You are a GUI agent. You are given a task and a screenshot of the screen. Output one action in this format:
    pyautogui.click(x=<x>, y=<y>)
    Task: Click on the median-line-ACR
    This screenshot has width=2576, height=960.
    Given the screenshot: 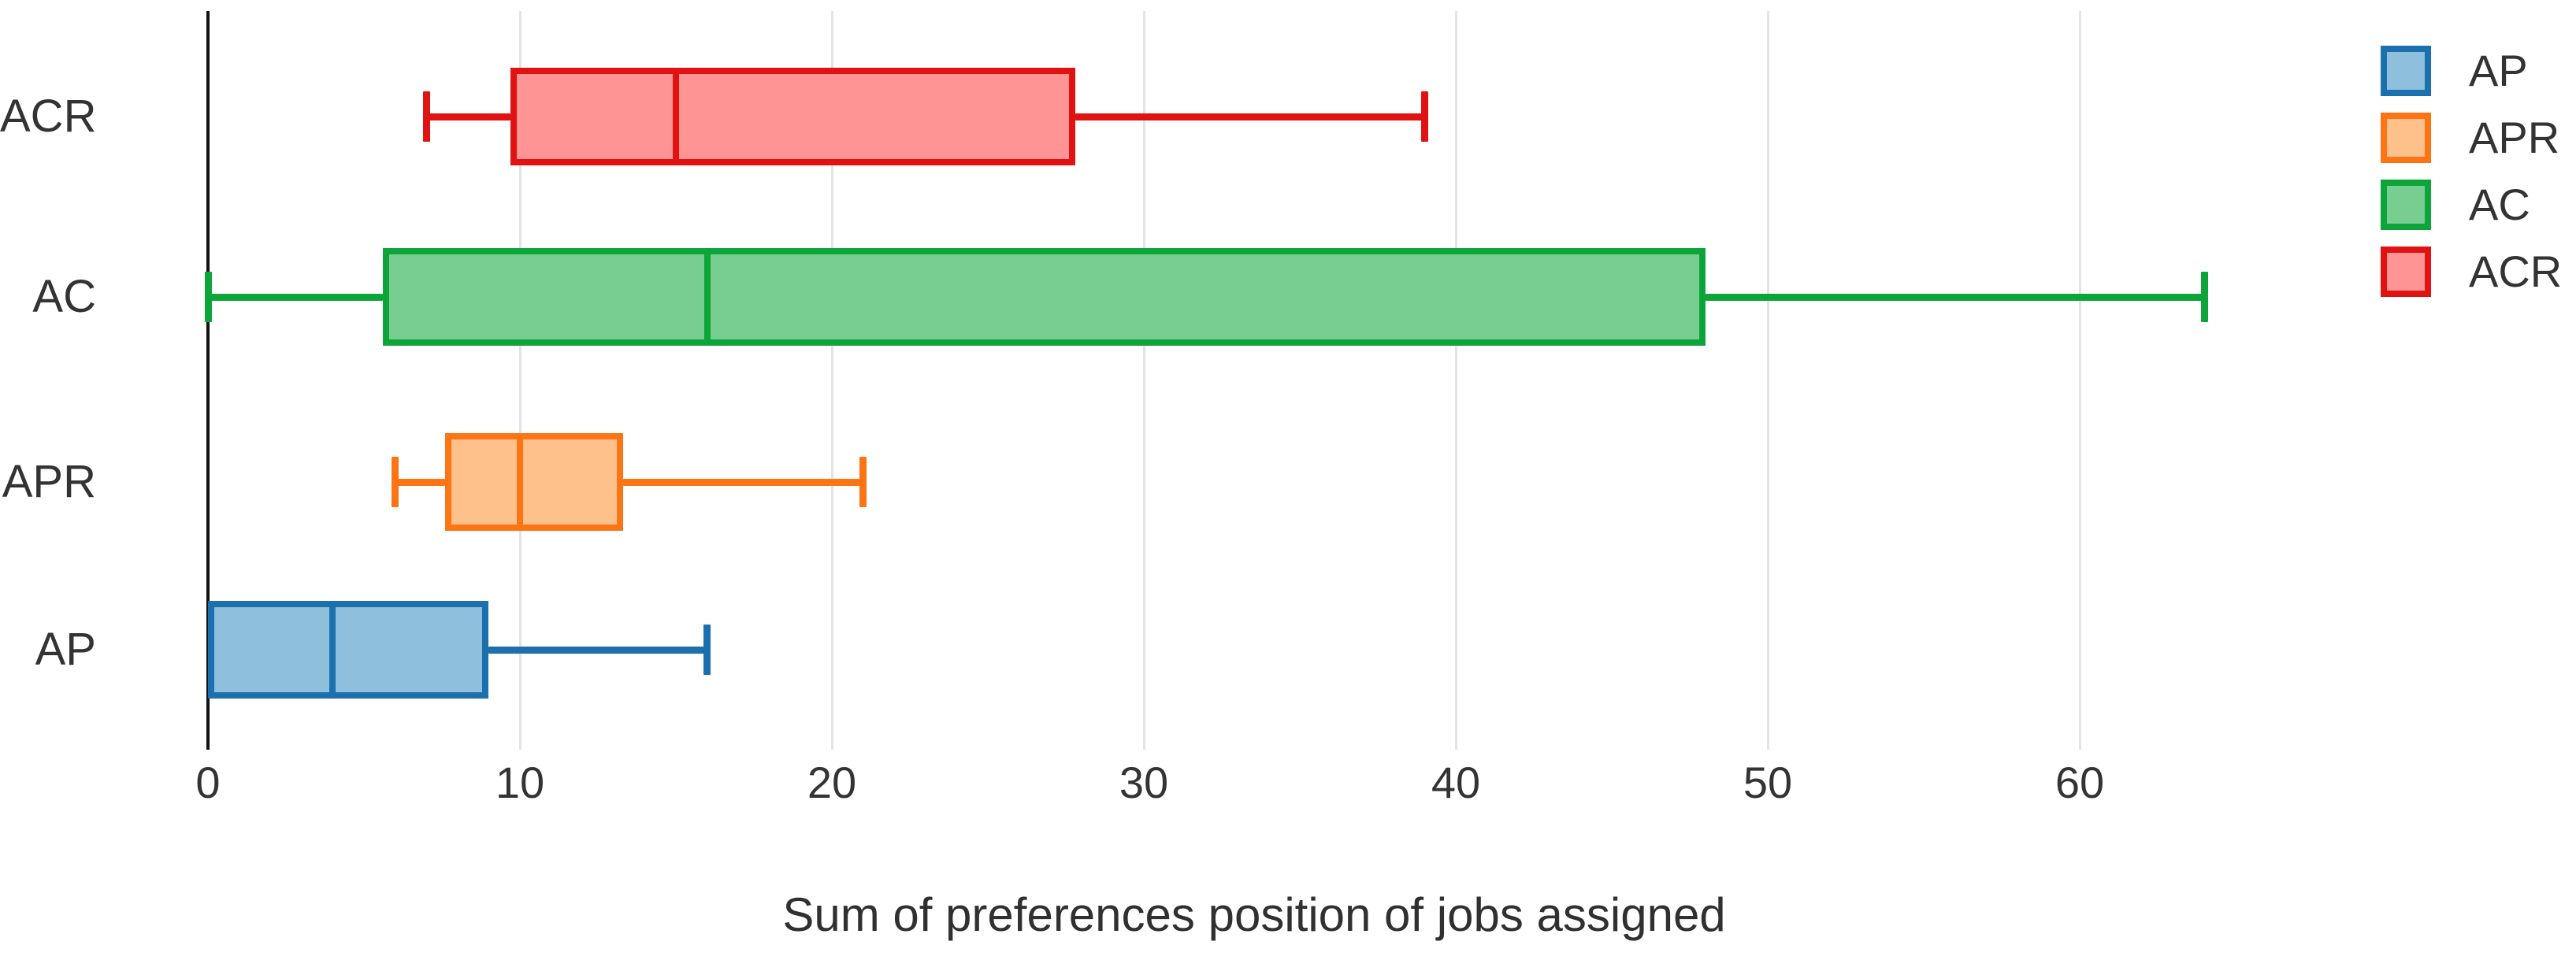 What is the action you would take?
    pyautogui.click(x=676, y=116)
    